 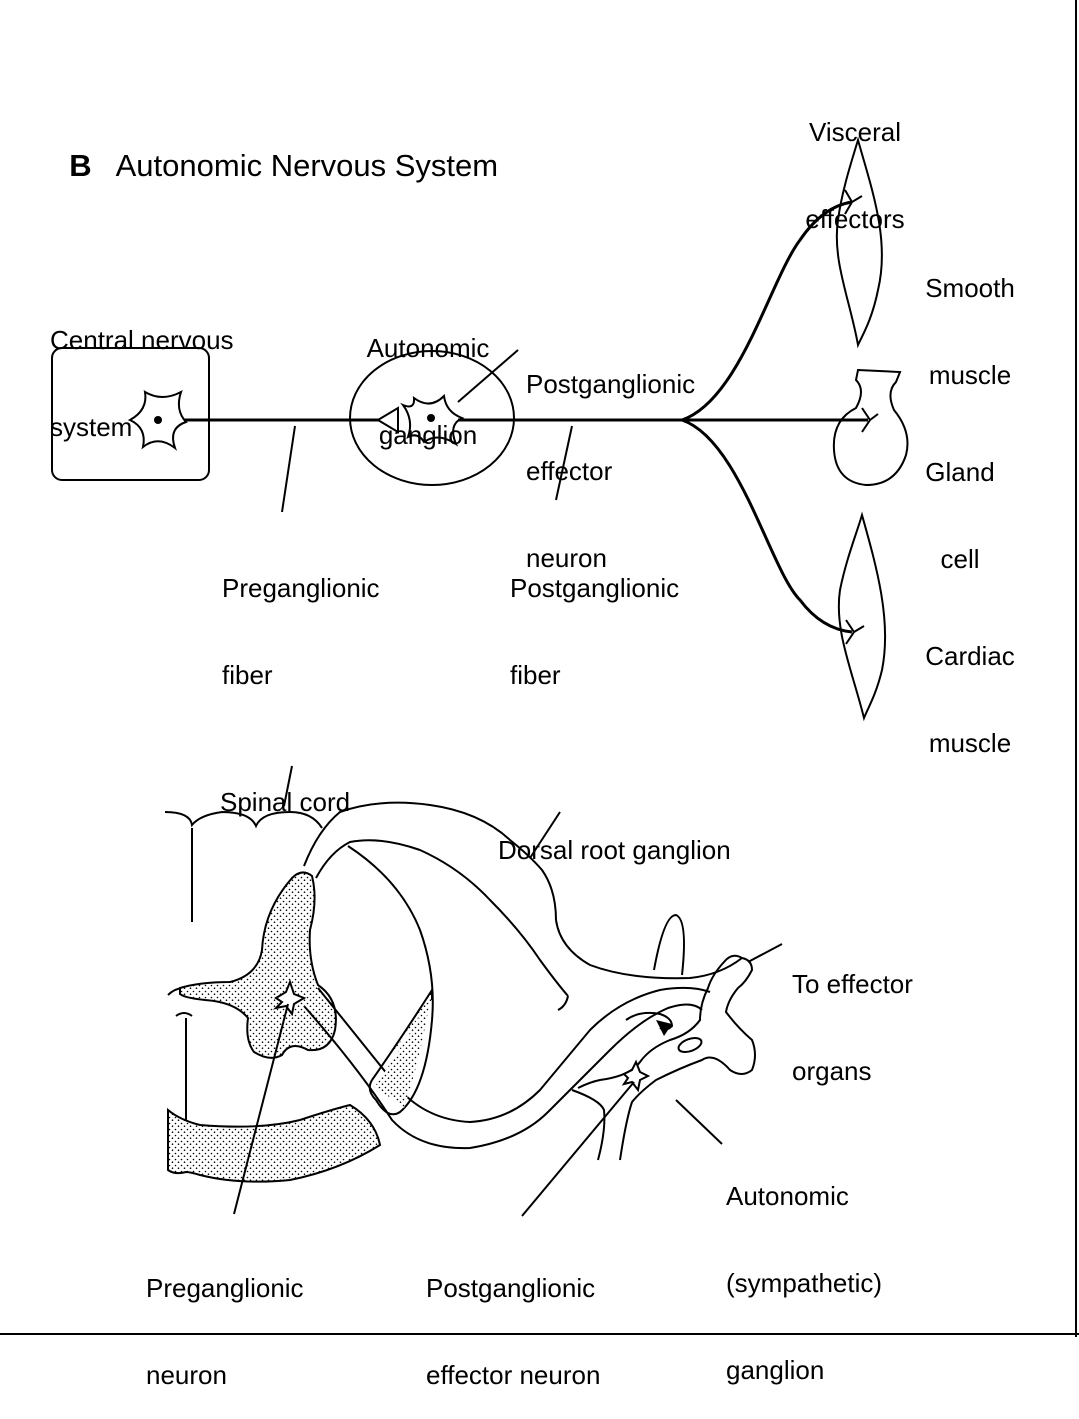 I want to click on visceral-effectors-label: Visceral effectors, so click(x=855, y=175).